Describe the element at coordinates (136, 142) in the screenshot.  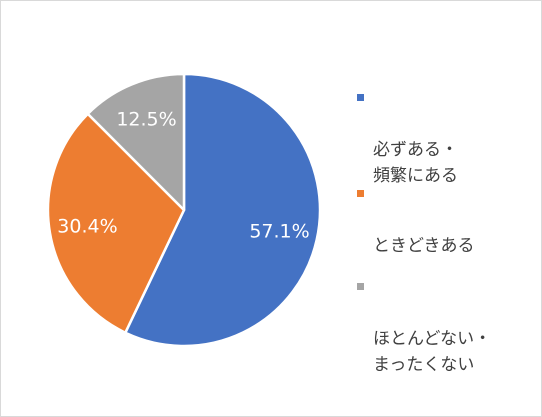
I see `pie-slice-rarely` at that location.